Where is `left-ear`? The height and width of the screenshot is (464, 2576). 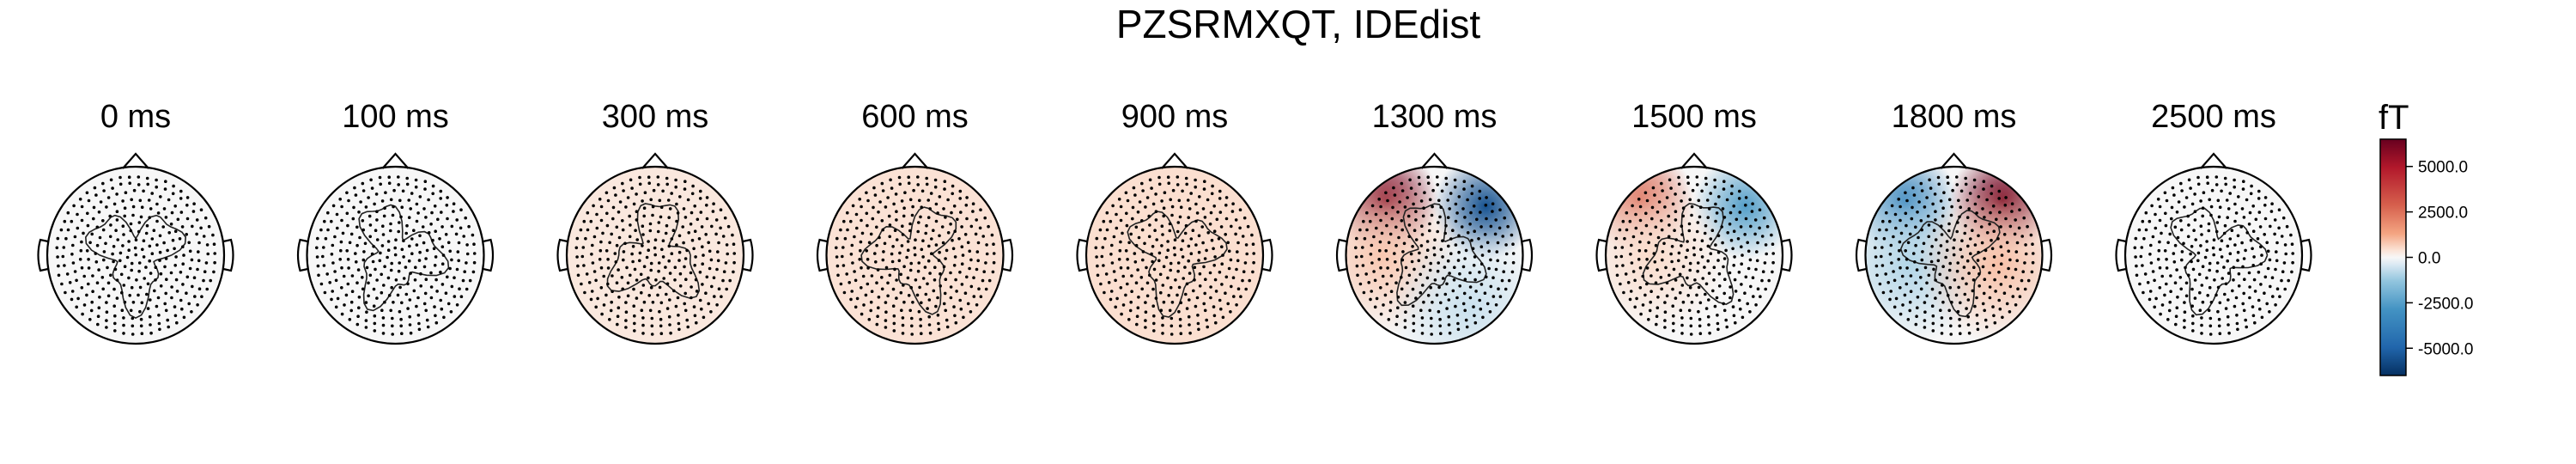 left-ear is located at coordinates (1082, 255).